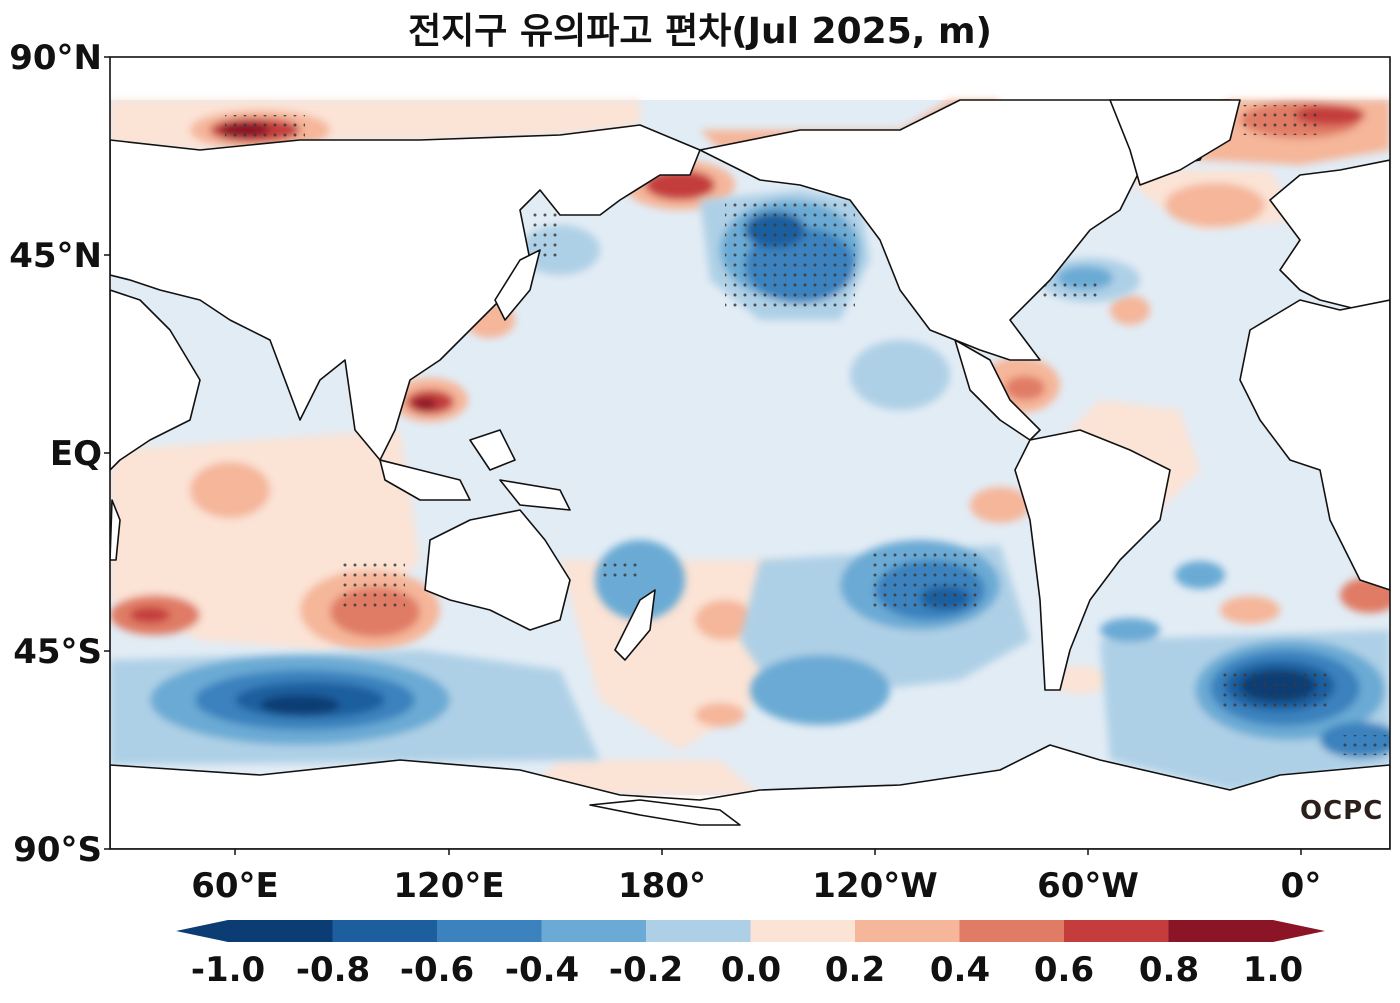  Describe the element at coordinates (57, 652) in the screenshot. I see `lat-label-45s: 45°S` at that location.